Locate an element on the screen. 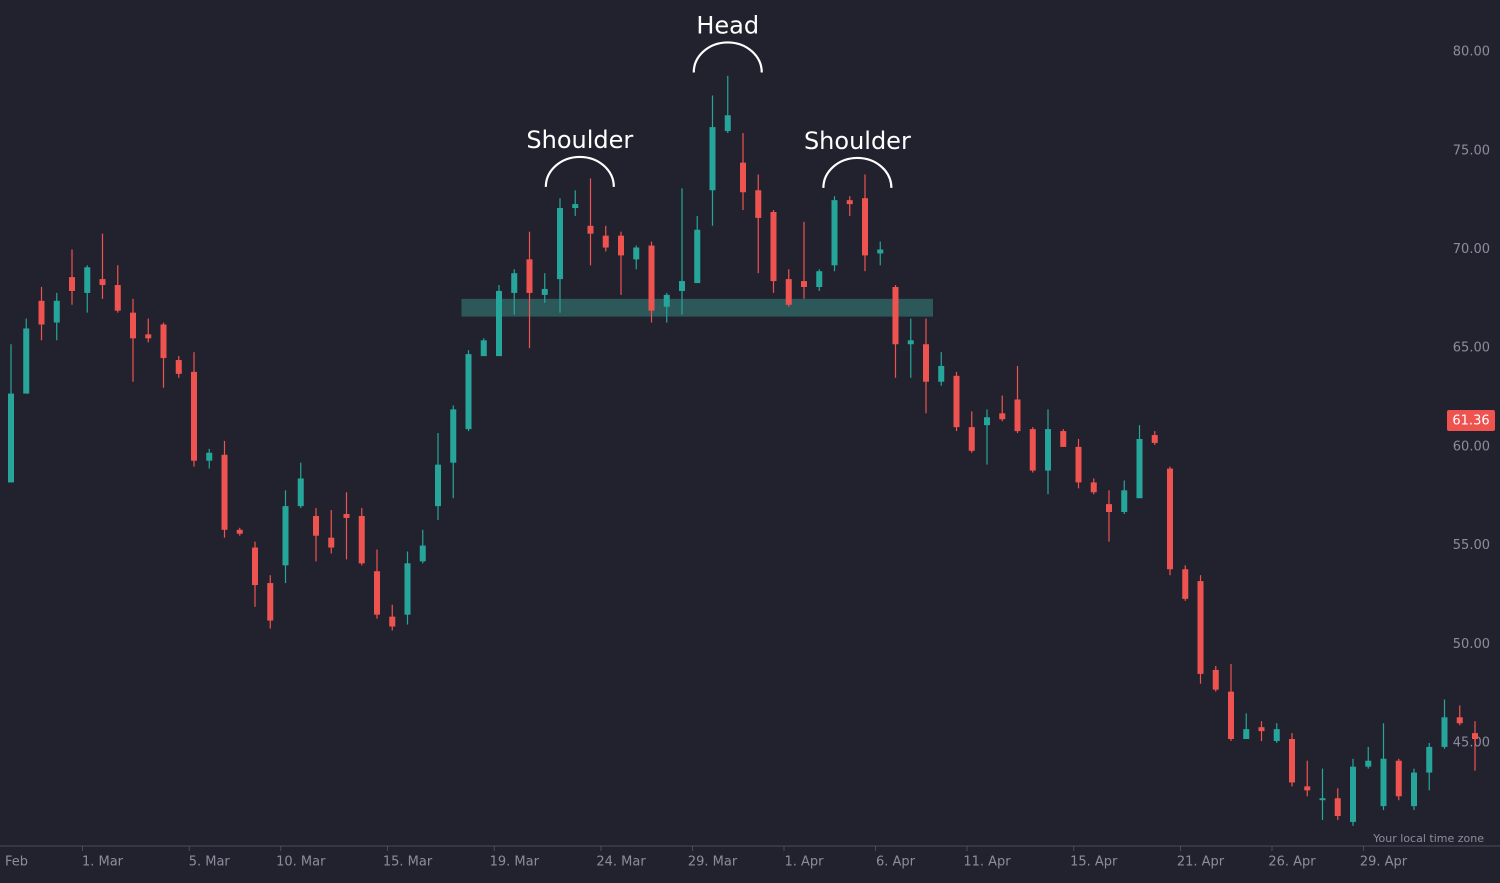  last-price-box is located at coordinates (1471, 421).